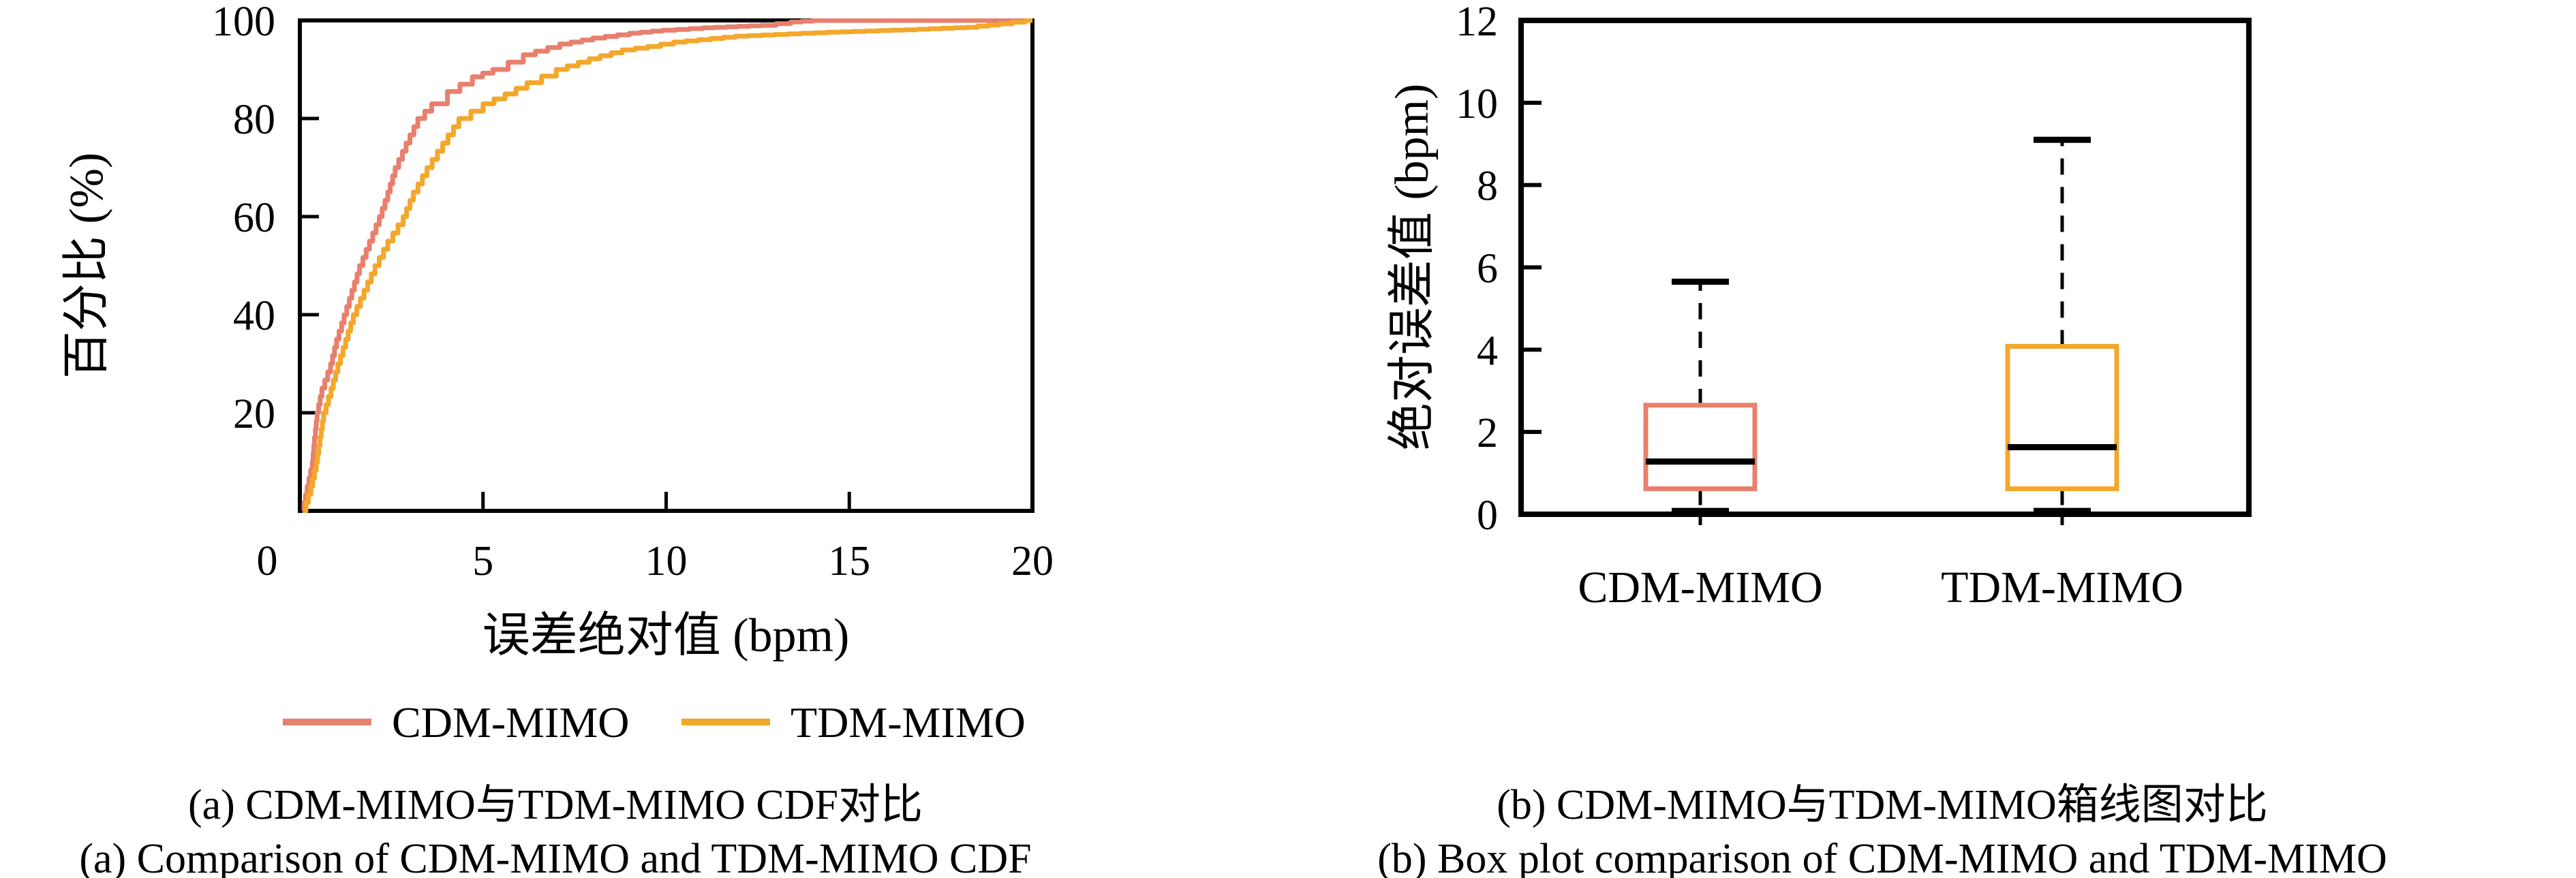  I want to click on cdf-x-tick-label: 10, so click(666, 561).